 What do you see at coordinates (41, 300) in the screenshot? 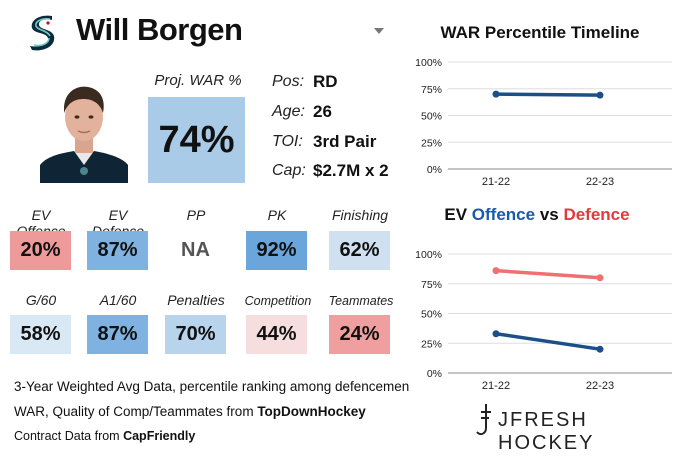
I see `g60-label: G/60` at bounding box center [41, 300].